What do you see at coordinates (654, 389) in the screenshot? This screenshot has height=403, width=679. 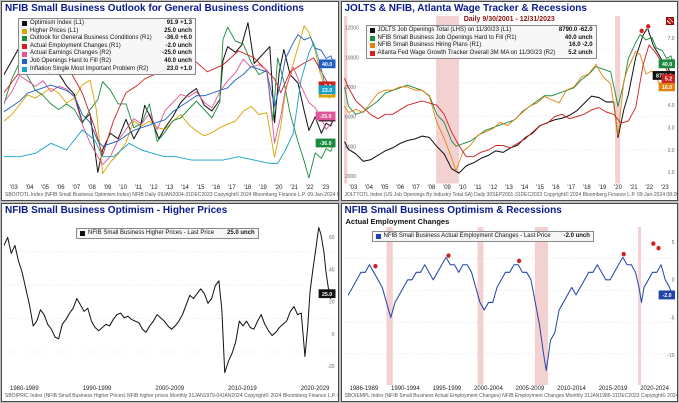 I see `x-tick-label: 2020-2024` at bounding box center [654, 389].